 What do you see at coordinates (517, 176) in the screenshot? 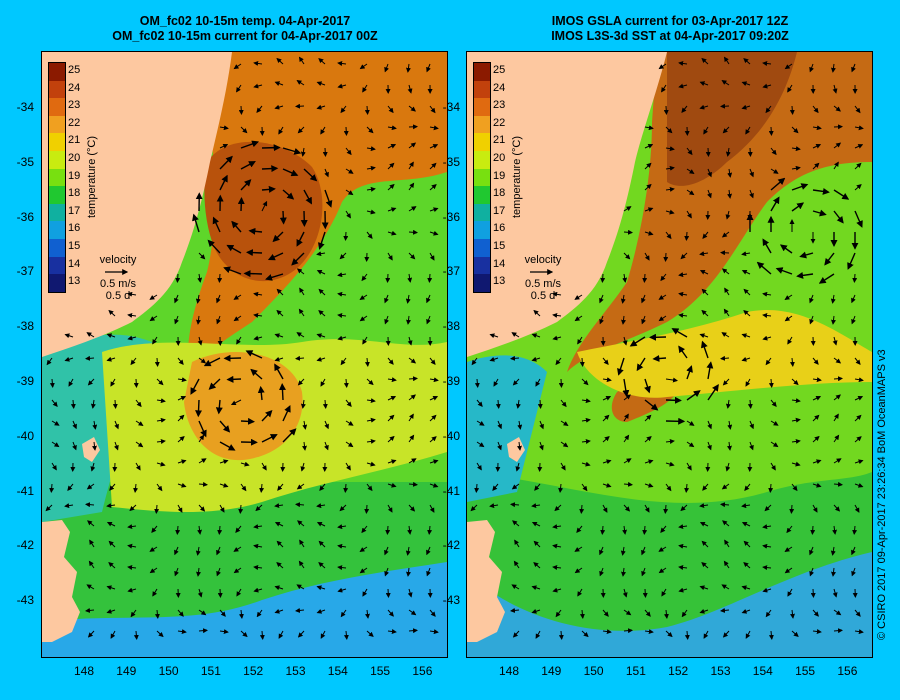
I see `right-colorbar-title: temperature (°C)` at bounding box center [517, 176].